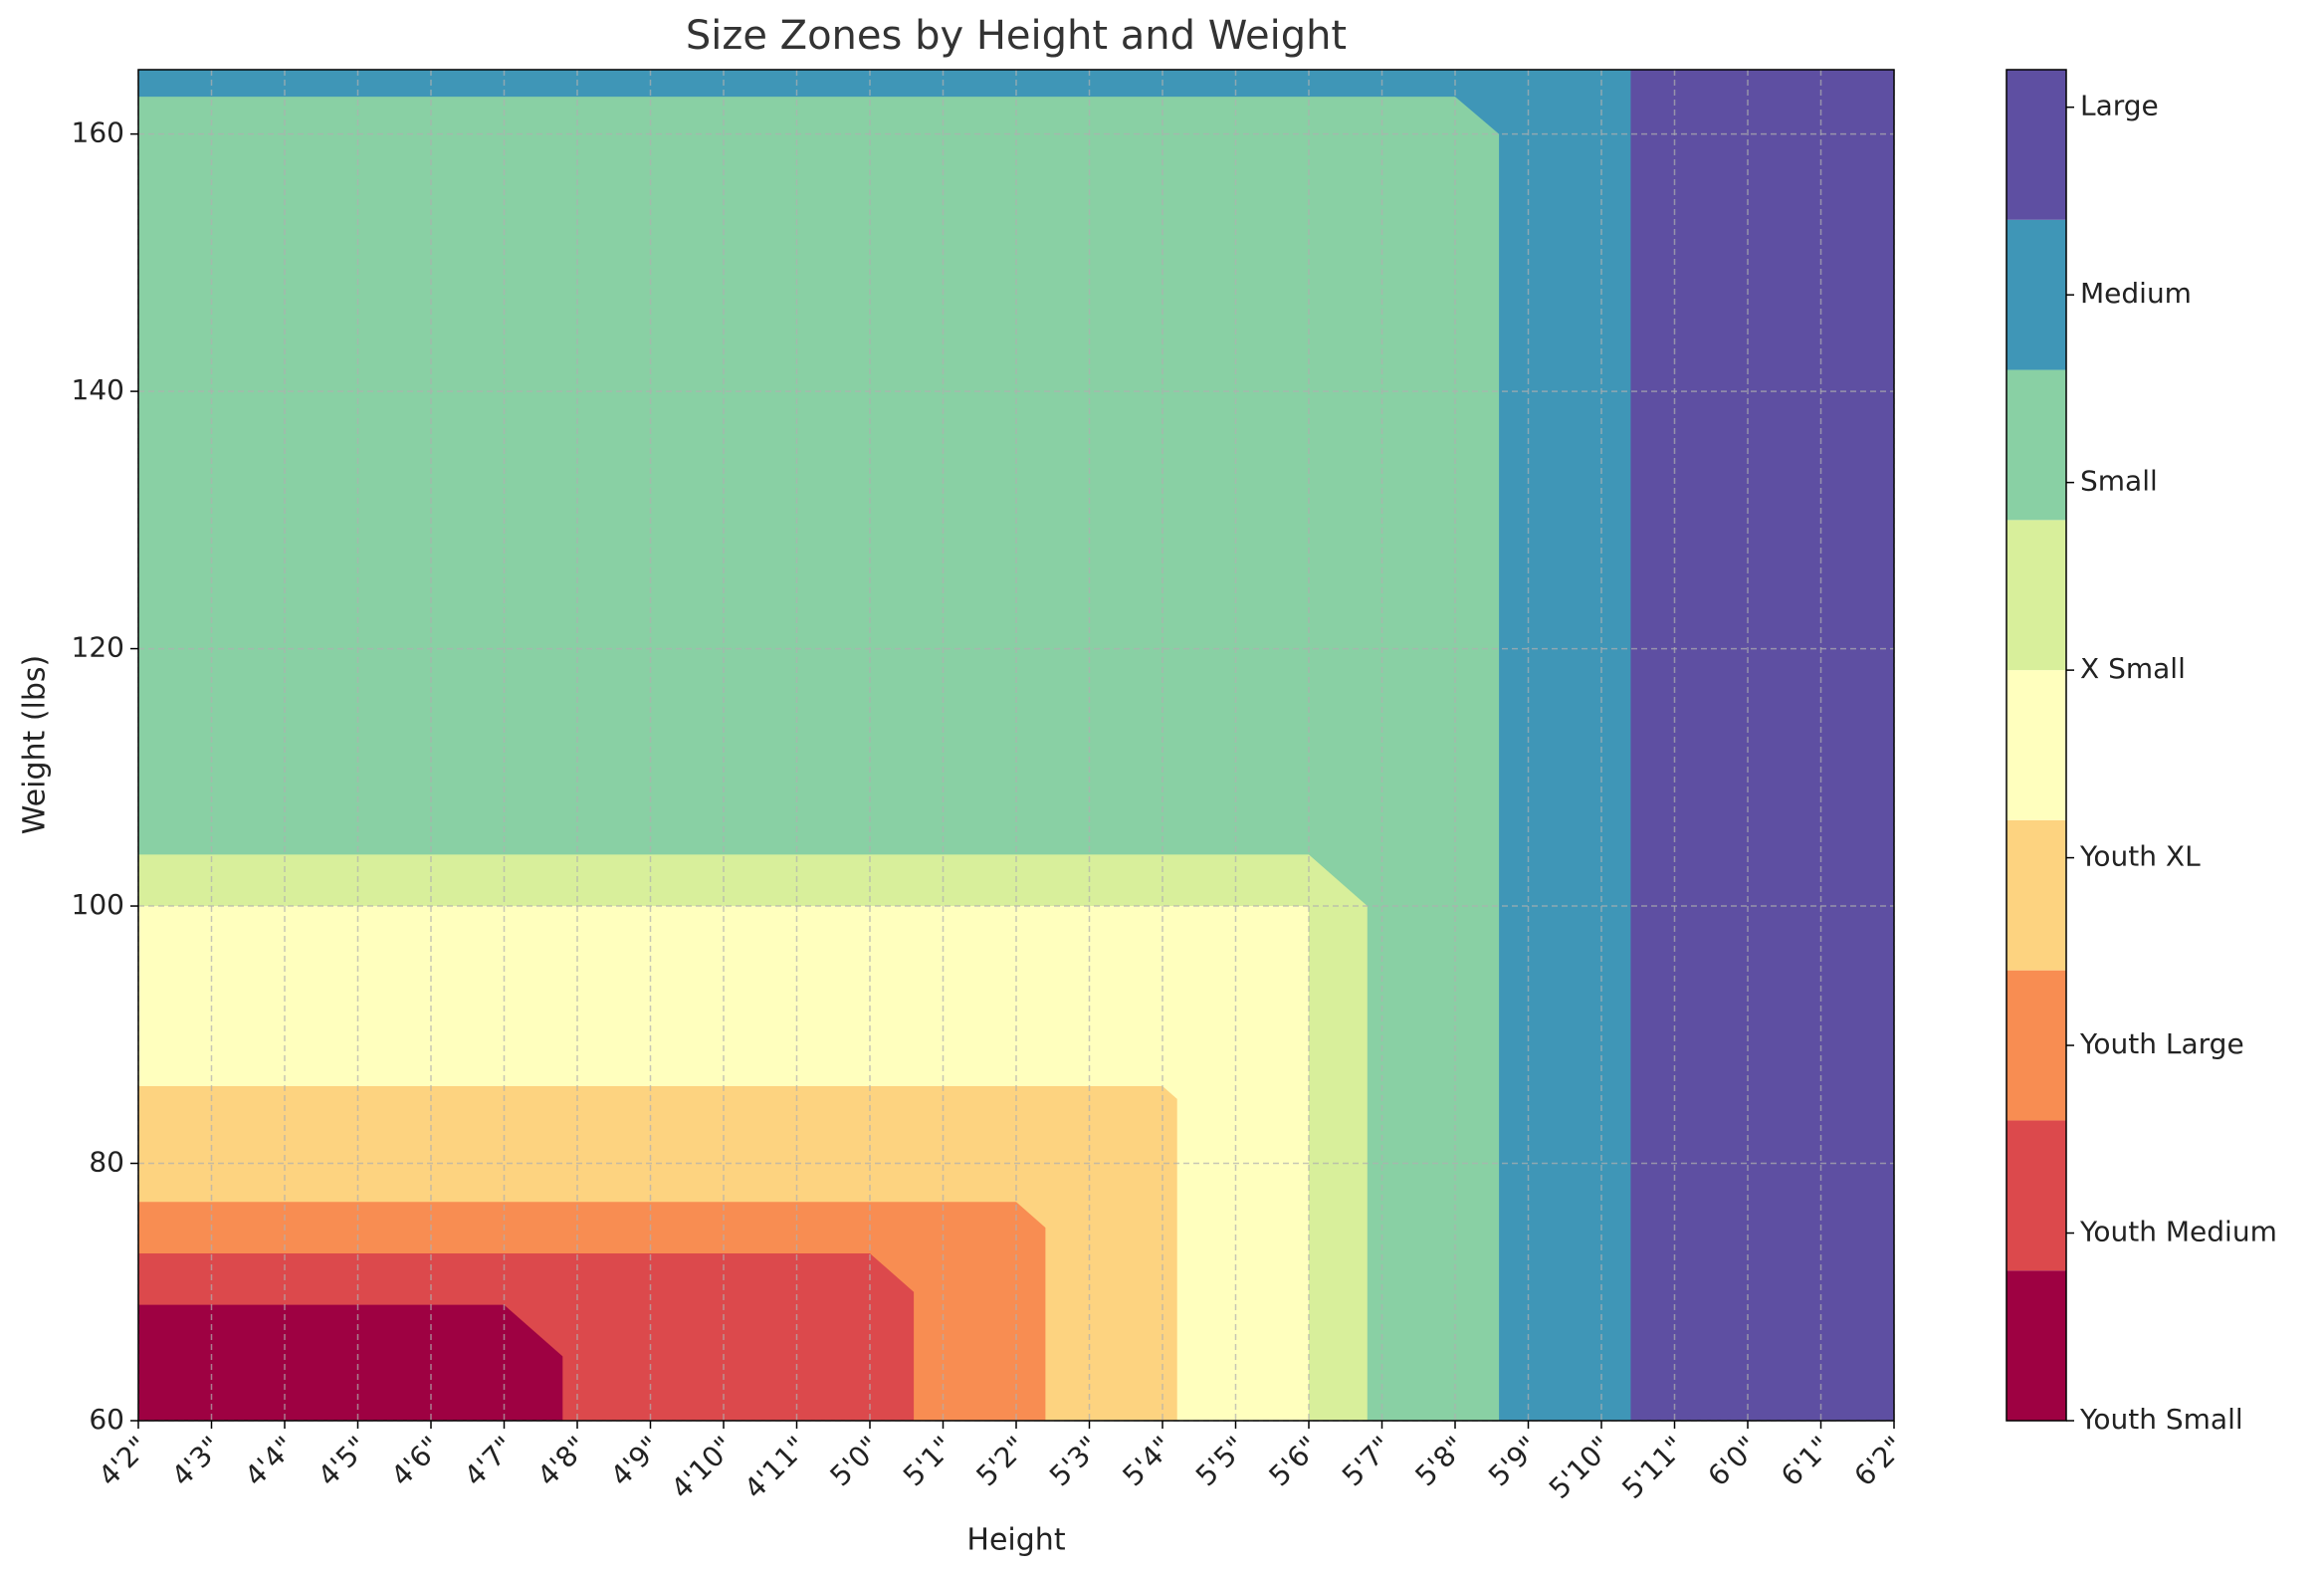  I want to click on colorbar-tick-label: Youth Large, so click(2161, 1043).